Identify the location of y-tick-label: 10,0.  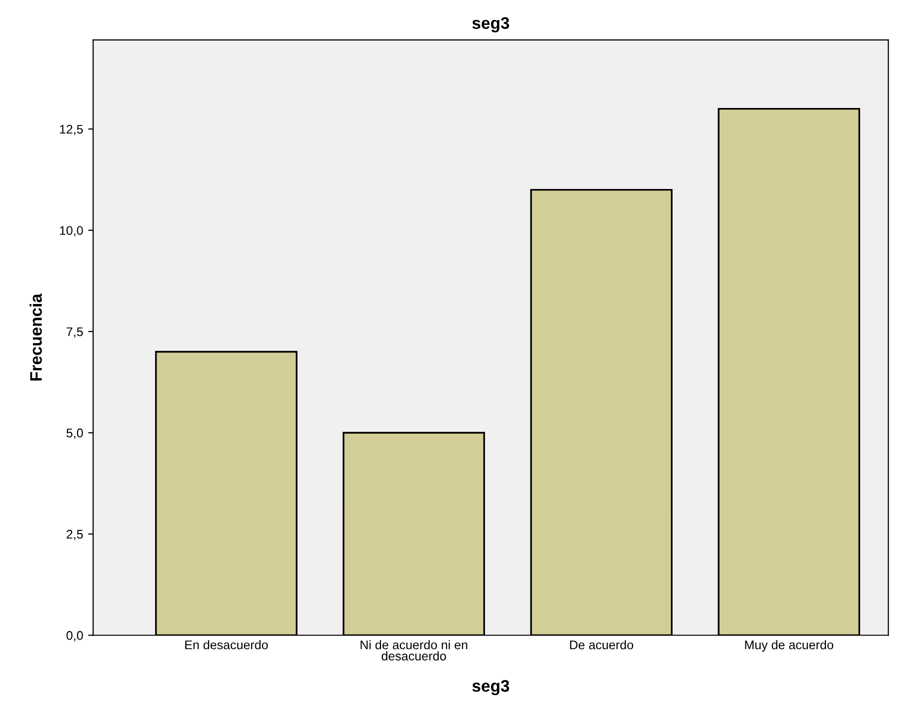
(71, 231).